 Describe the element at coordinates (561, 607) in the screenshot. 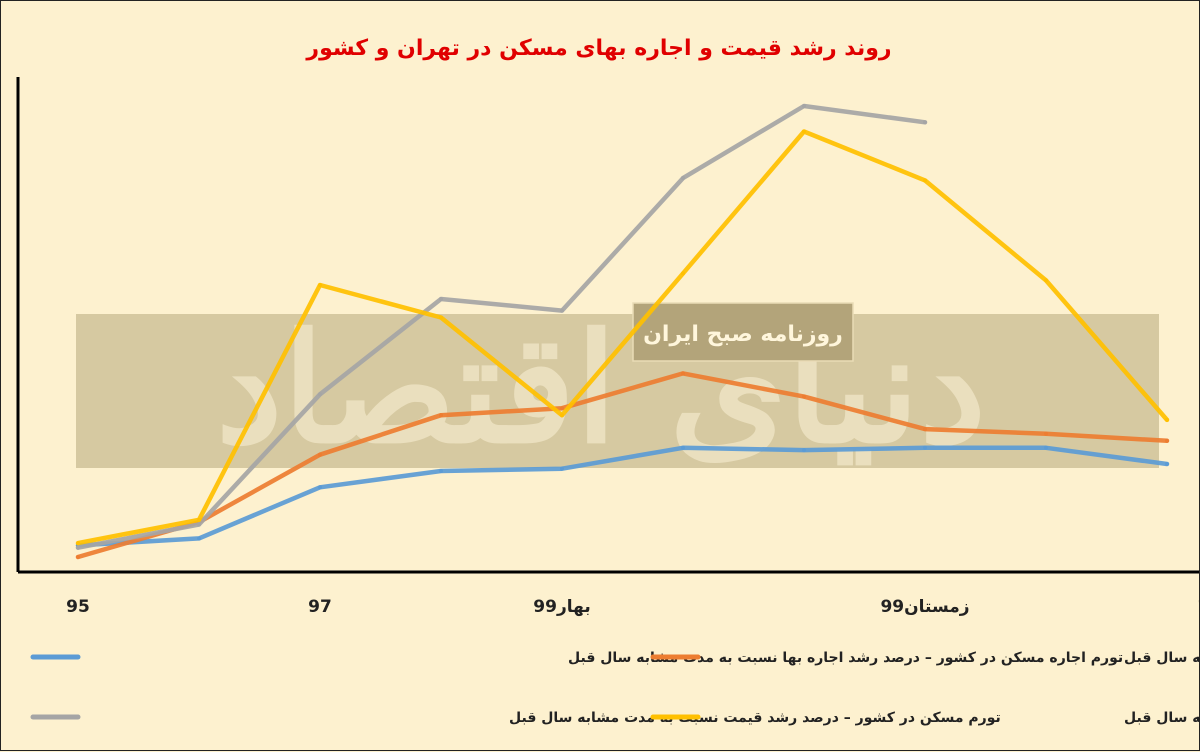

I see `x-tick-label: بهار99` at that location.